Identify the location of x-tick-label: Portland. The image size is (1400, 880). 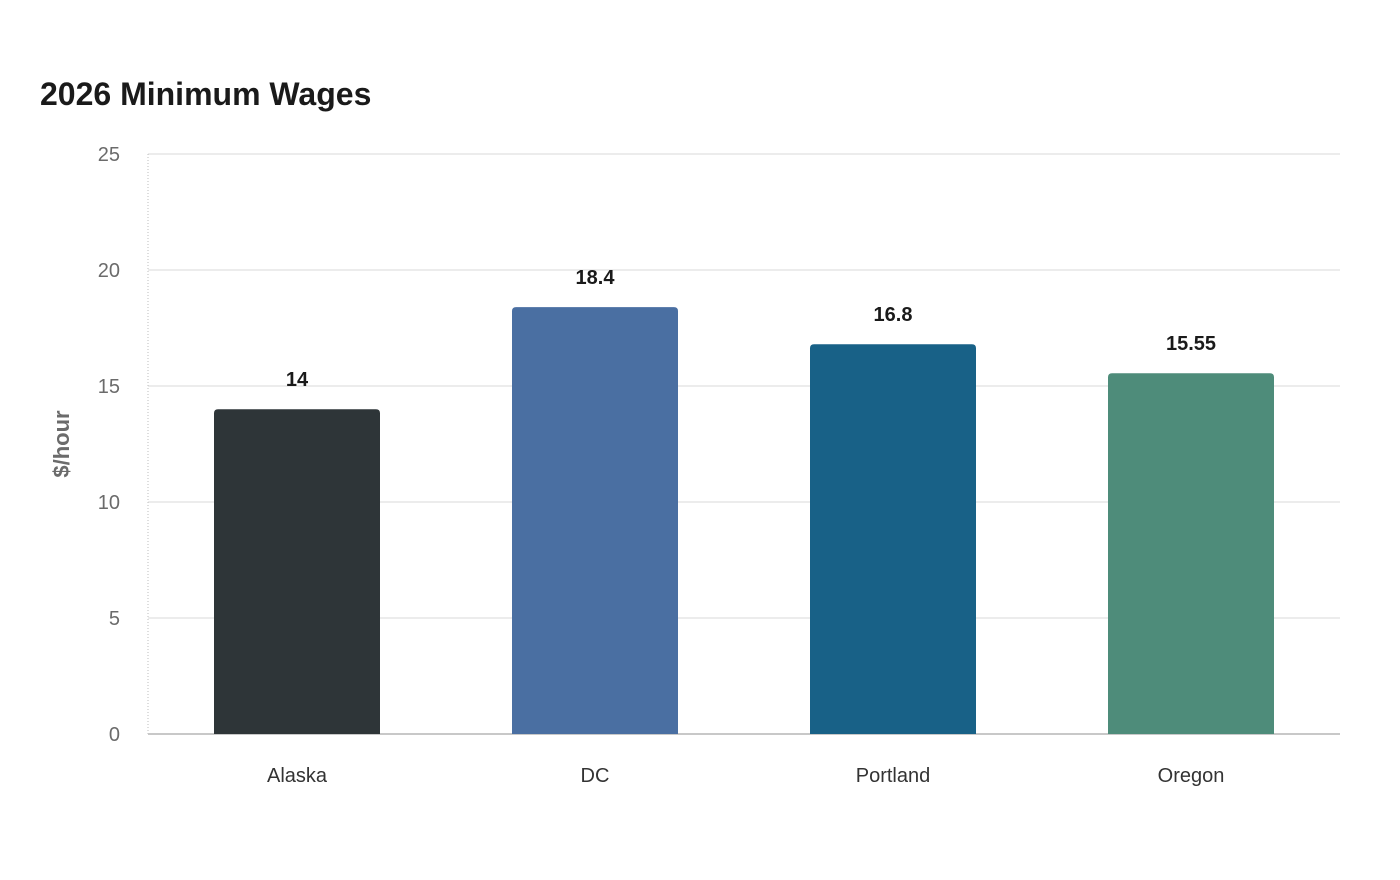
(893, 776).